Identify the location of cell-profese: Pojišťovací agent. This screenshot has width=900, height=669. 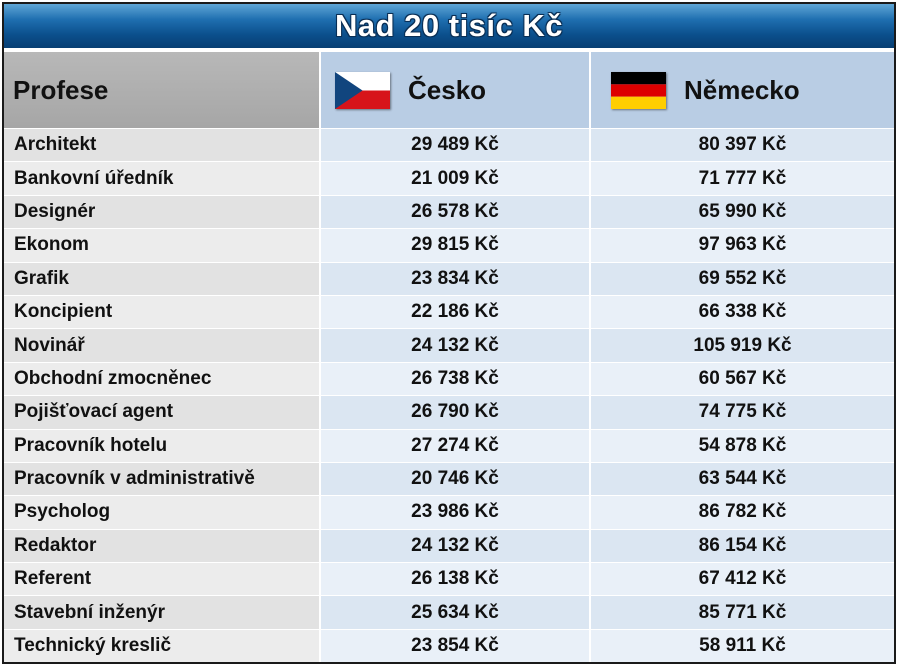
(162, 412).